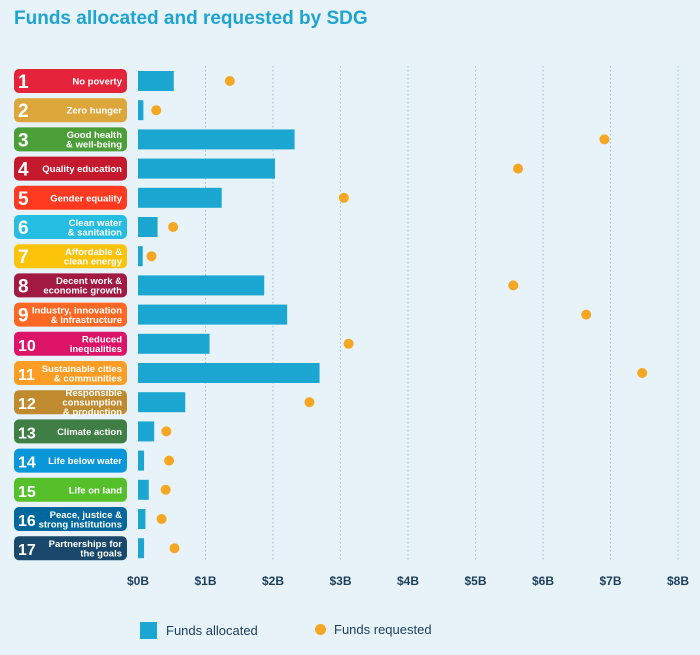 This screenshot has width=700, height=655. I want to click on sdg-label: inequalities, so click(96, 349).